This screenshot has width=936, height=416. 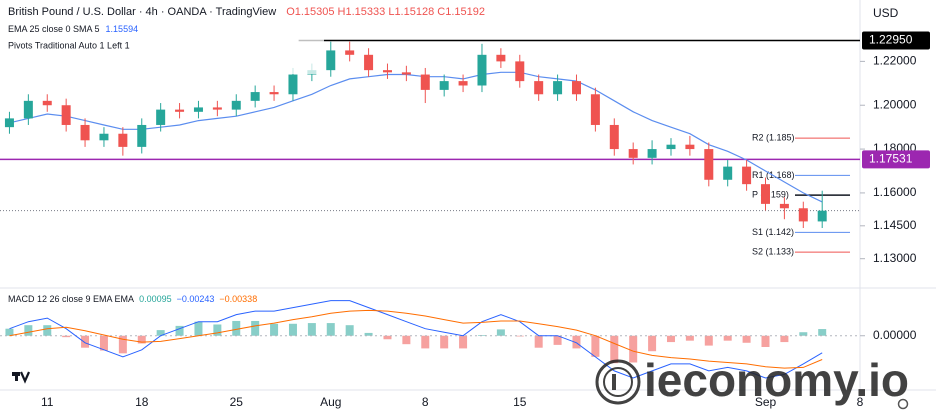 I want to click on signal-line, so click(x=416, y=339).